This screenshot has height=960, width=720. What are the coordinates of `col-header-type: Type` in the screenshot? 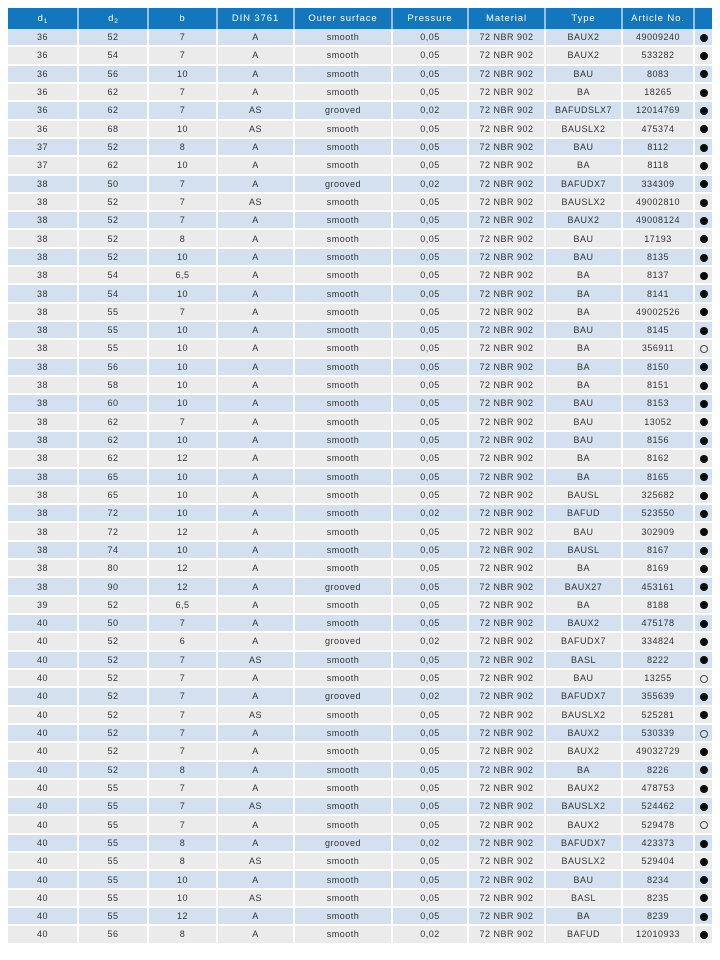 It's located at (584, 18).